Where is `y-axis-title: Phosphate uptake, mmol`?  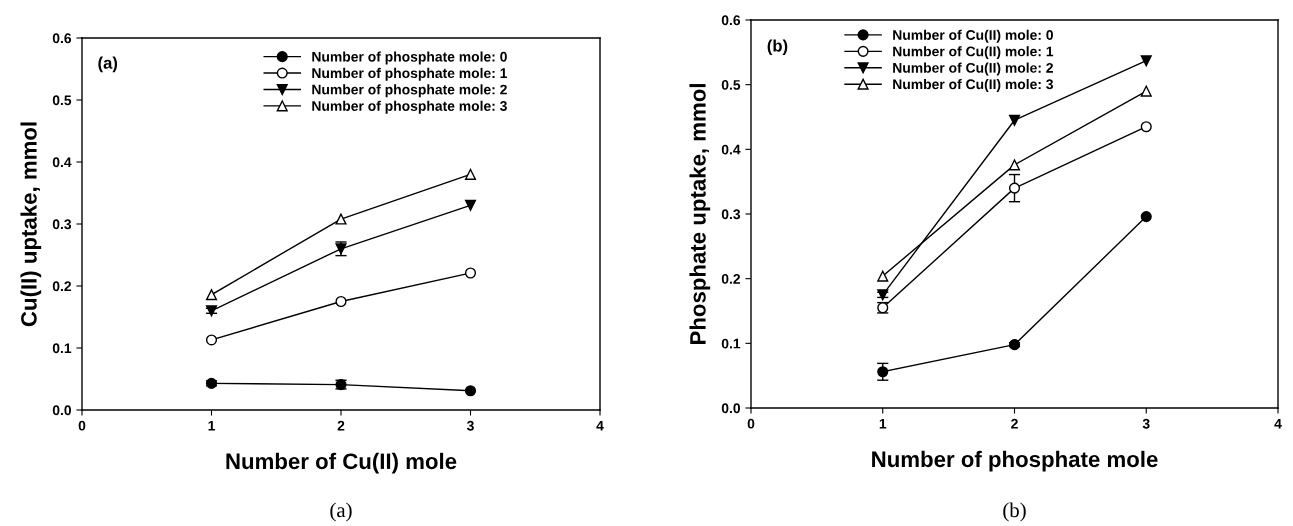
y-axis-title: Phosphate uptake, mmol is located at coordinates (700, 214).